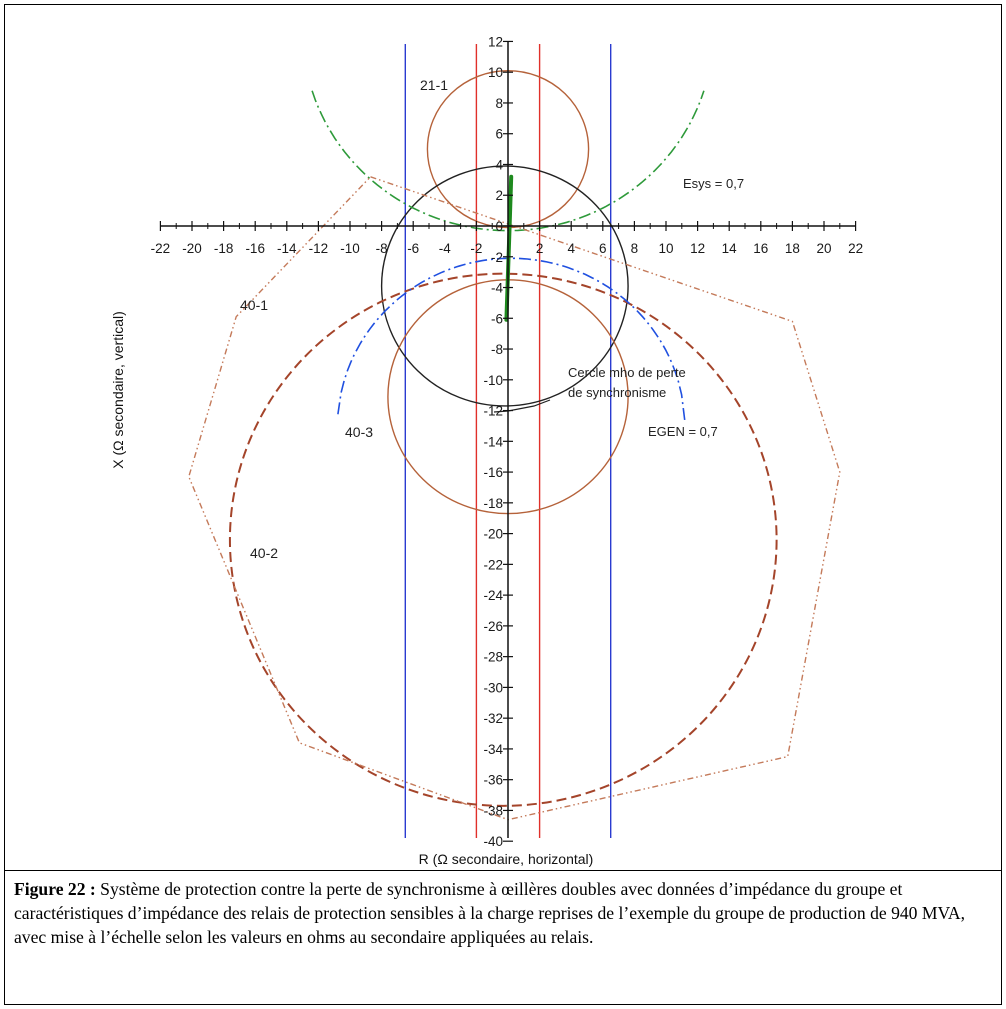 This screenshot has width=1006, height=1009. I want to click on x-tick-label: 22, so click(855, 248).